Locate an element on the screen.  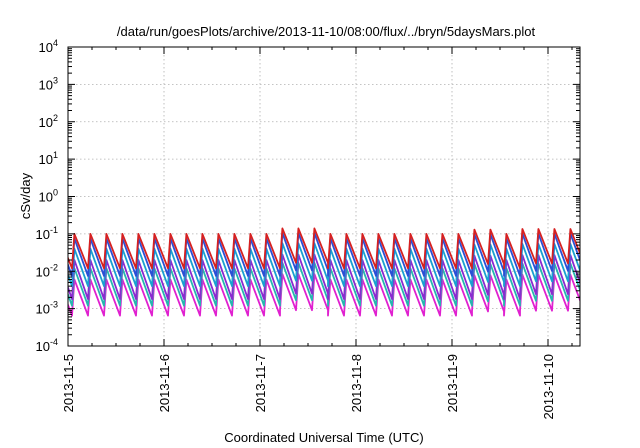
series-line is located at coordinates (324, 248).